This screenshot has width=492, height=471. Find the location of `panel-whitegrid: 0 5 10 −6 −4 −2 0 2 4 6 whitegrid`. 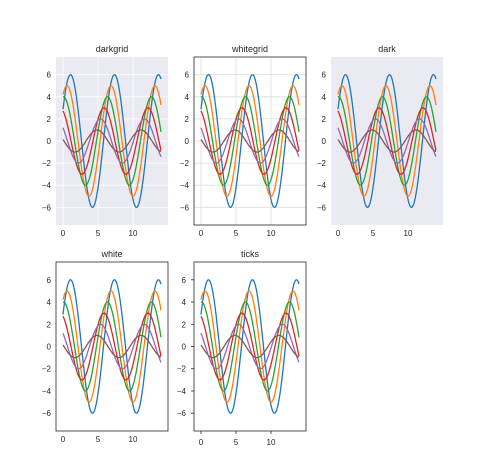

panel-whitegrid: 0 5 10 −6 −4 −2 0 2 4 6 whitegrid is located at coordinates (243, 141).